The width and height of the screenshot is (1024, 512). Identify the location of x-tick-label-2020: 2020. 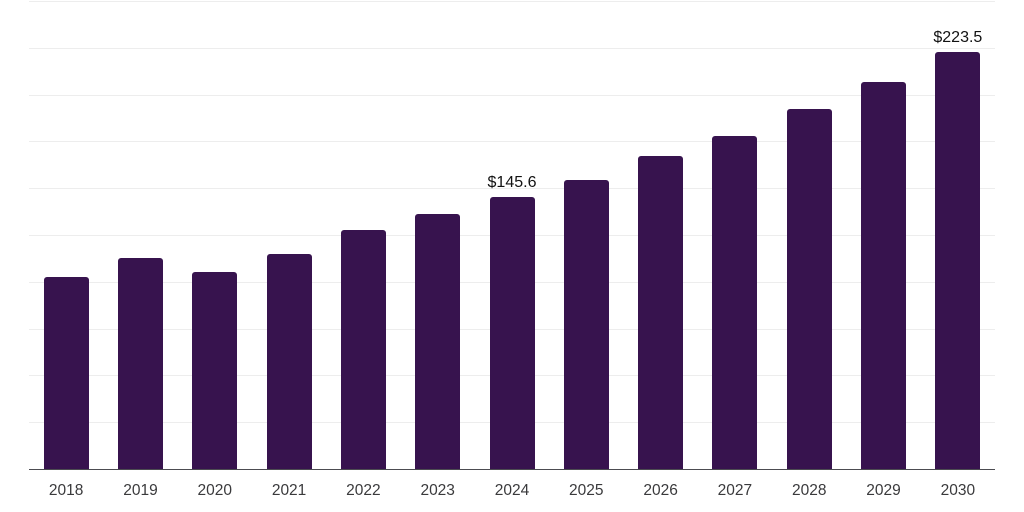
(215, 490).